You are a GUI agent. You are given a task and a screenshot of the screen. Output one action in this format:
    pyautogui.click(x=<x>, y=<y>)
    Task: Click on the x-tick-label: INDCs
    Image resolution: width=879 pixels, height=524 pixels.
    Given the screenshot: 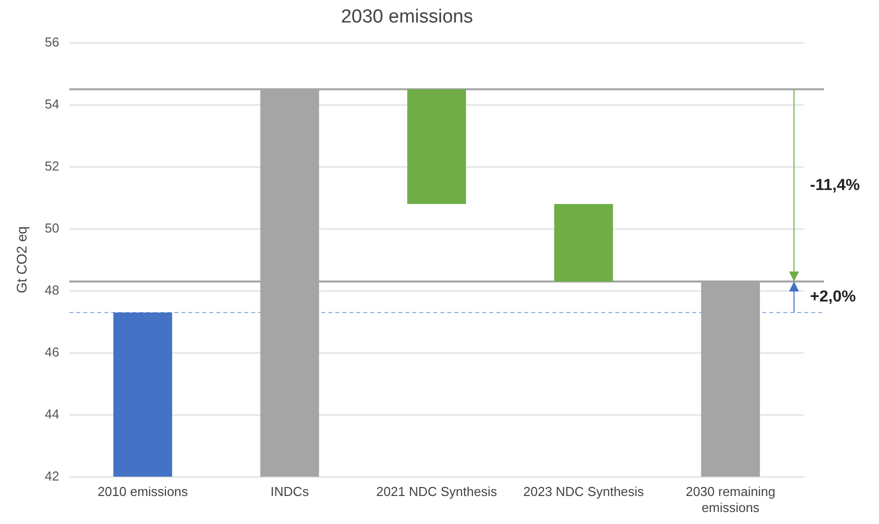 What is the action you would take?
    pyautogui.click(x=290, y=492)
    